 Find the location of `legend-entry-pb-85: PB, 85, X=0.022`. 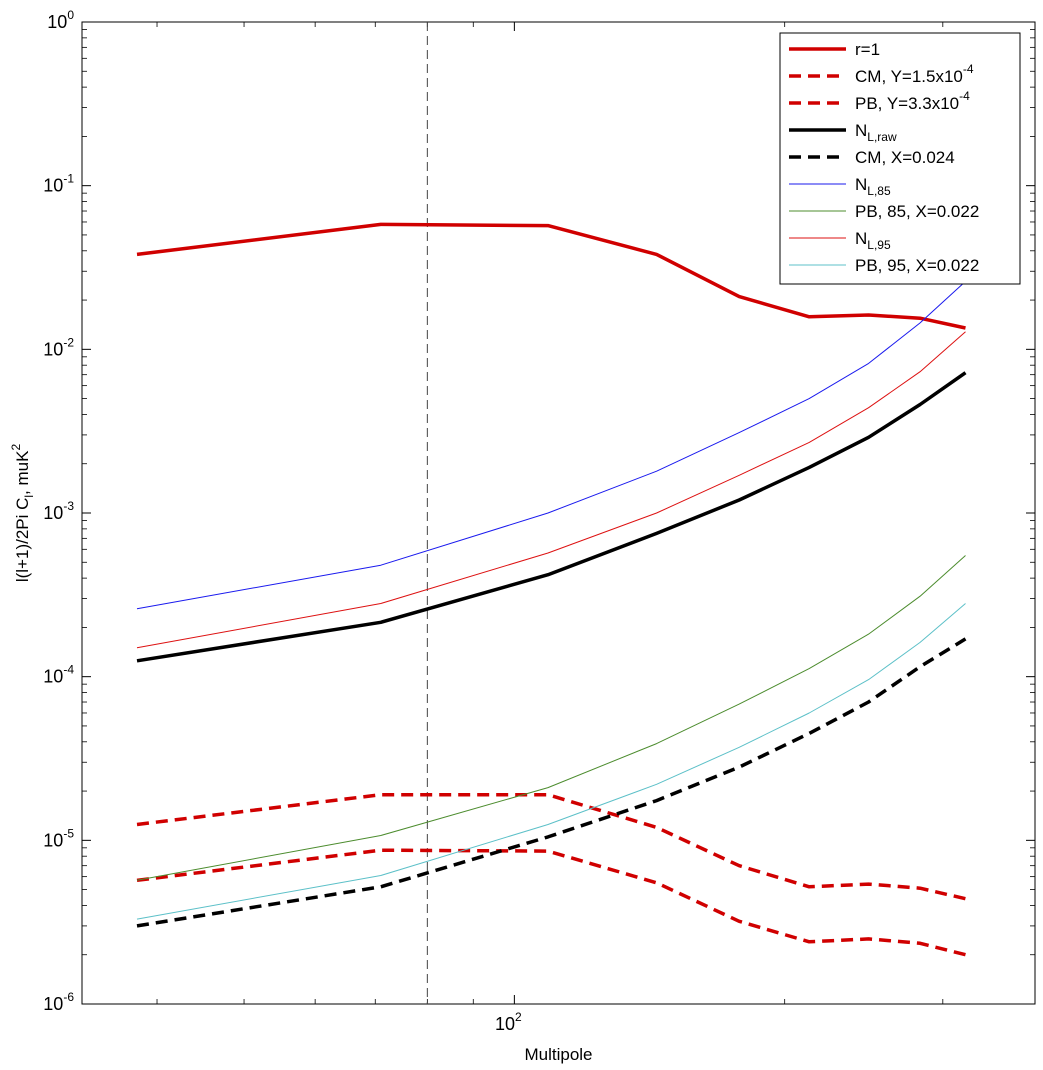

legend-entry-pb-85: PB, 85, X=0.022 is located at coordinates (884, 211).